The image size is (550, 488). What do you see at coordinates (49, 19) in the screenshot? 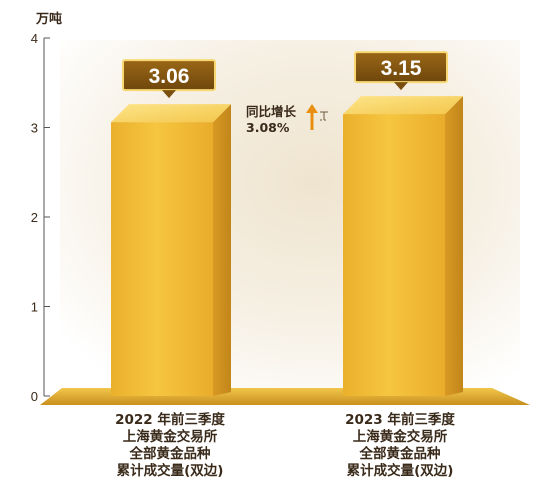
I see `y-axis-unit: 万吨` at bounding box center [49, 19].